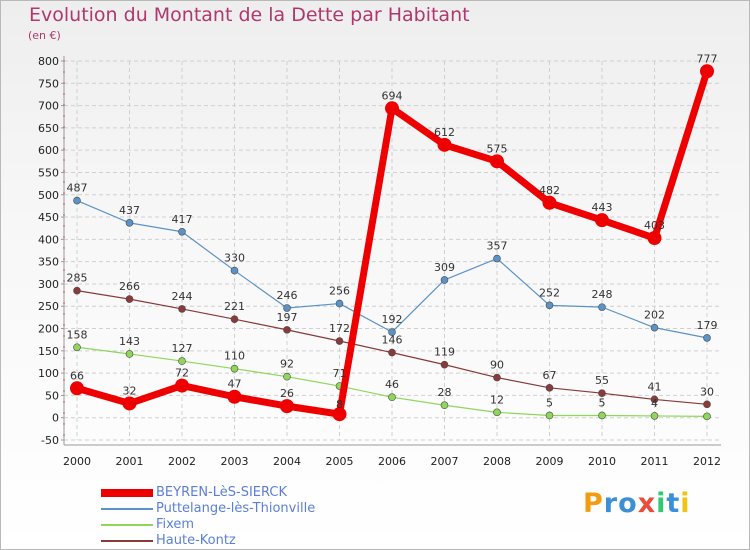 The height and width of the screenshot is (550, 750). Describe the element at coordinates (182, 373) in the screenshot. I see `data-label: 72` at that location.